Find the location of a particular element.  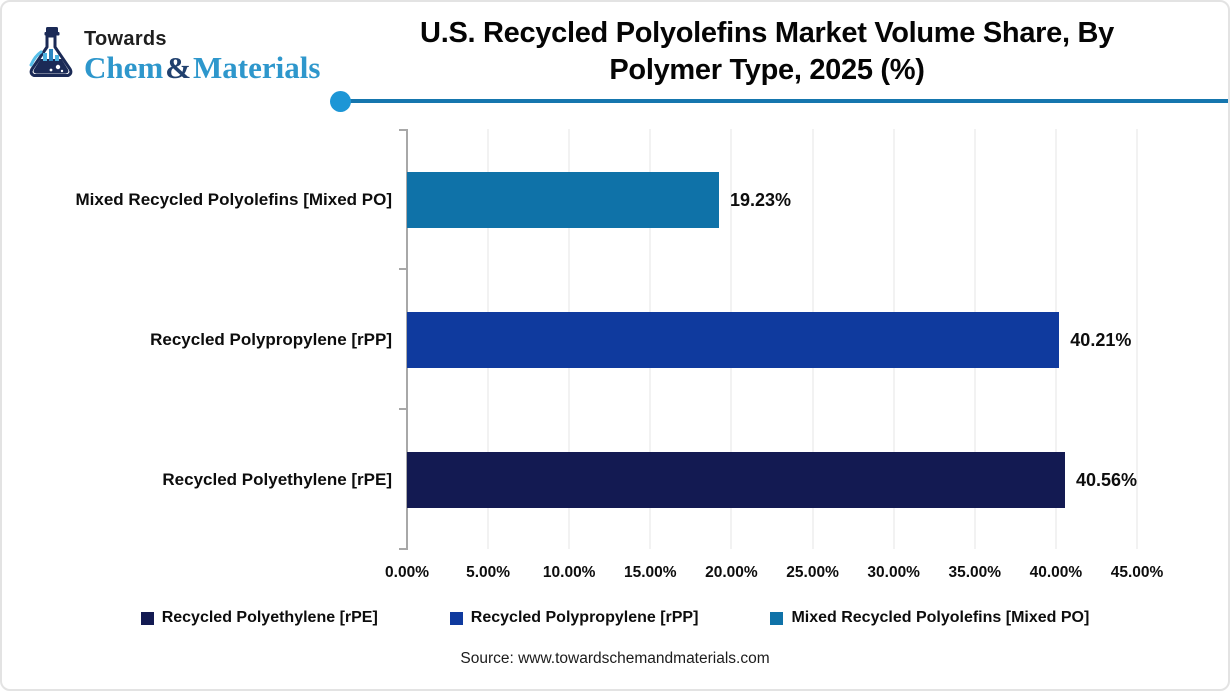

category-label-mixed-po: Mixed Recycled Polyolefins [Mixed PO] is located at coordinates (233, 199).